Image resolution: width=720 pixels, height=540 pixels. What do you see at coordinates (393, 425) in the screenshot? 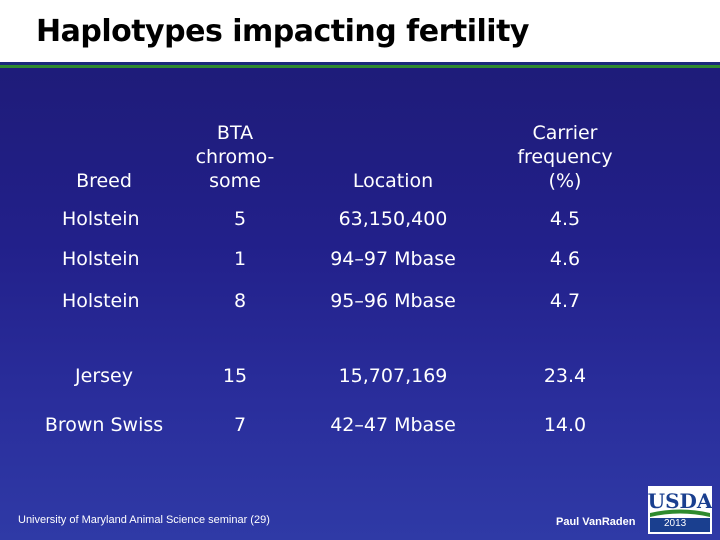
I see `cell-location: 42–47 Mbase` at bounding box center [393, 425].